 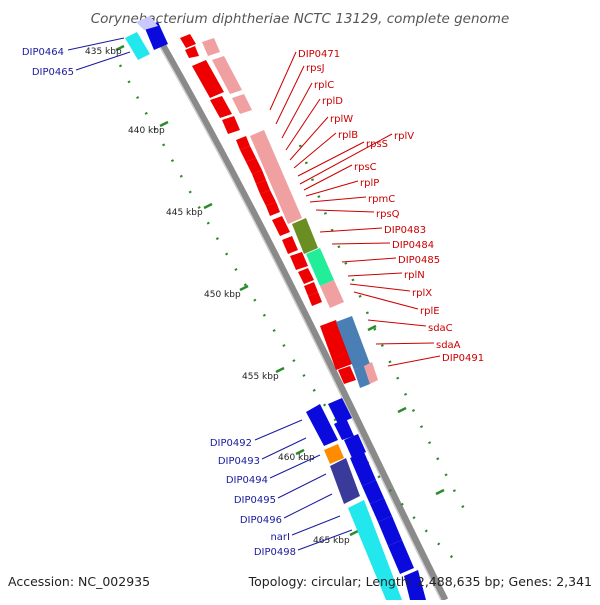 What do you see at coordinates (53, 72) in the screenshot?
I see `gene-label-dip0465: DIP0465` at bounding box center [53, 72].